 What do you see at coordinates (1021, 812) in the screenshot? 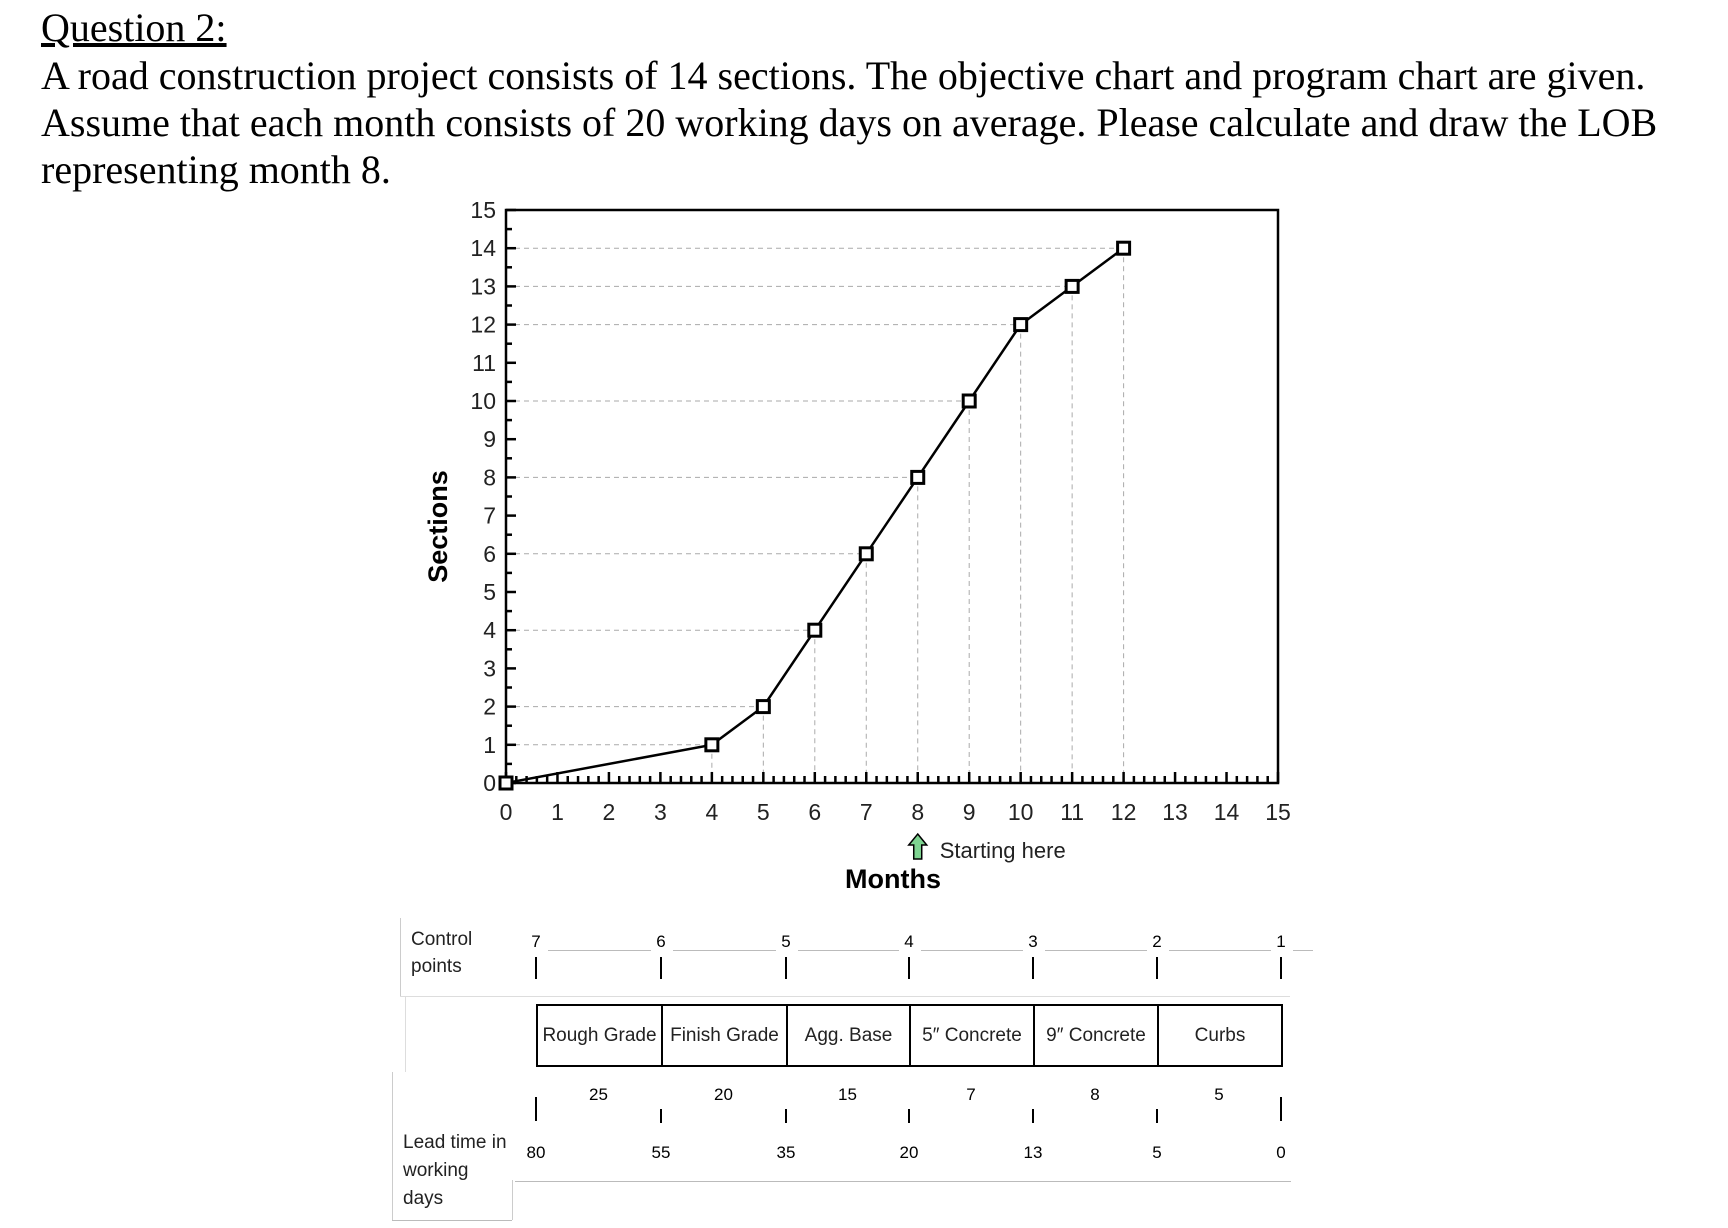
I see `x-tick-label: 10` at bounding box center [1021, 812].